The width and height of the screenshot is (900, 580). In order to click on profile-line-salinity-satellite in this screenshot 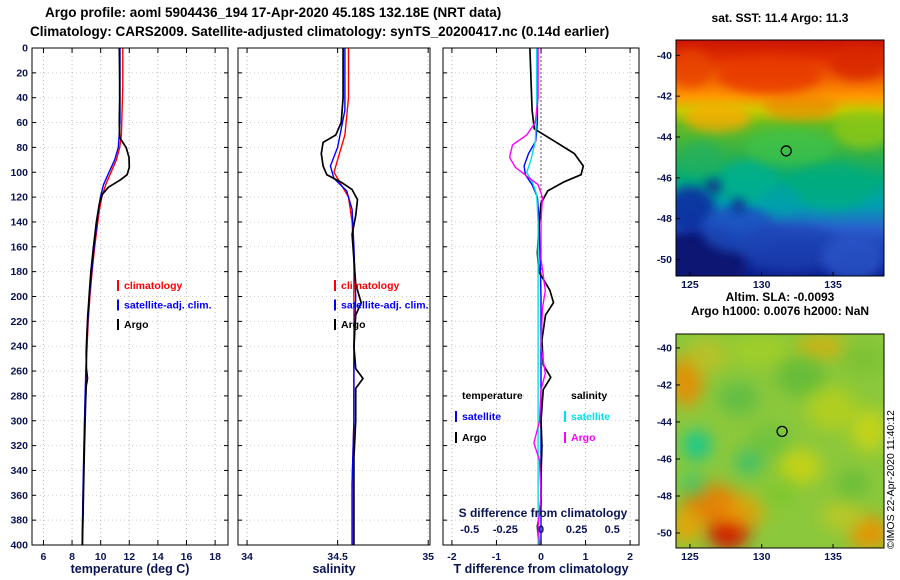, I will do `click(532, 296)`.